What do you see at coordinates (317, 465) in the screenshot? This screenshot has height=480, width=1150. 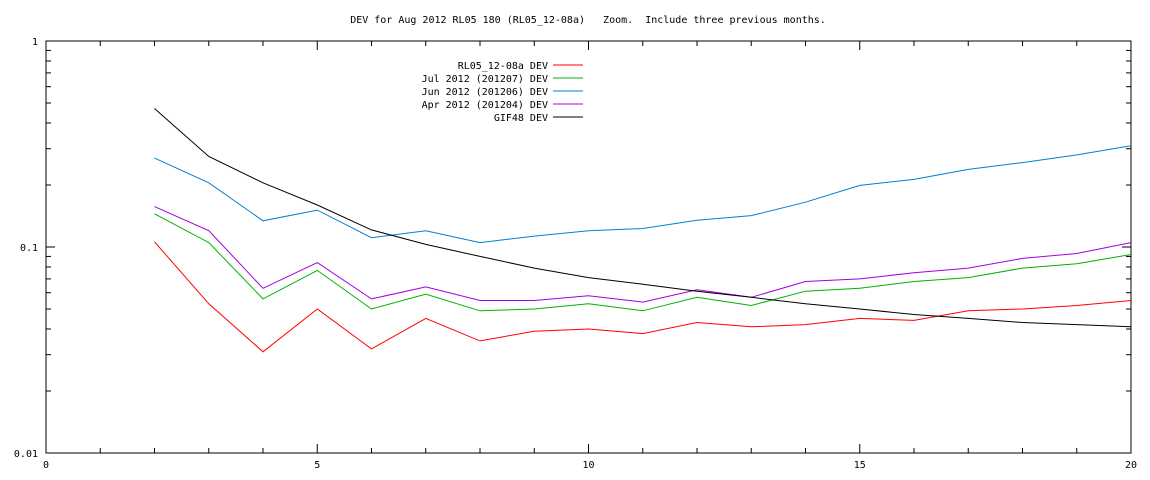 I see `x-tick-label: 5` at bounding box center [317, 465].